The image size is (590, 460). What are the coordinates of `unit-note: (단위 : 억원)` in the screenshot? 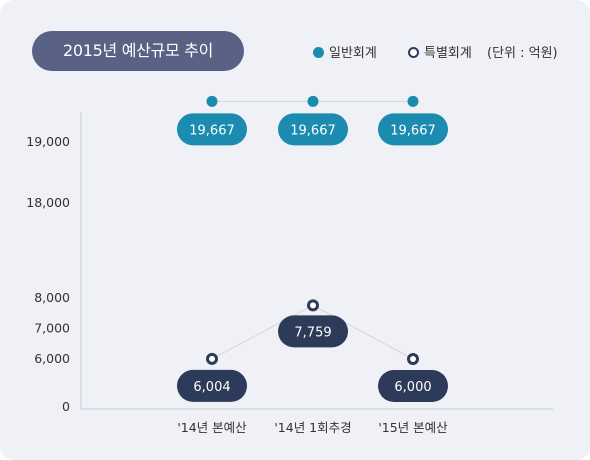 It's located at (522, 53).